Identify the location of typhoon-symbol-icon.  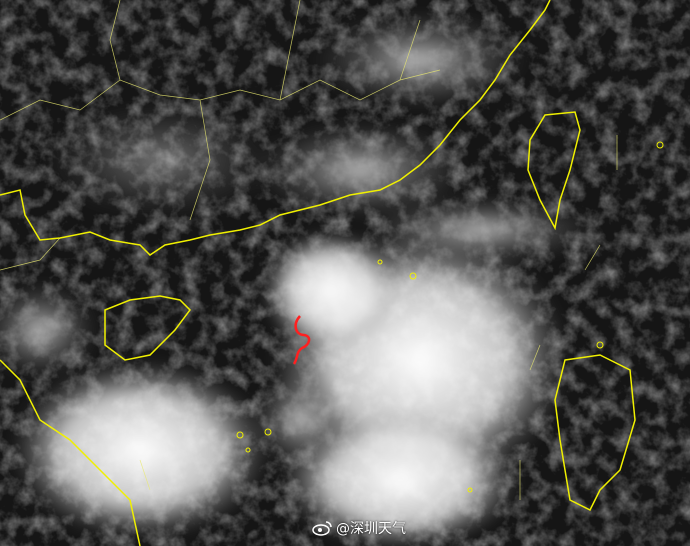
(301, 340).